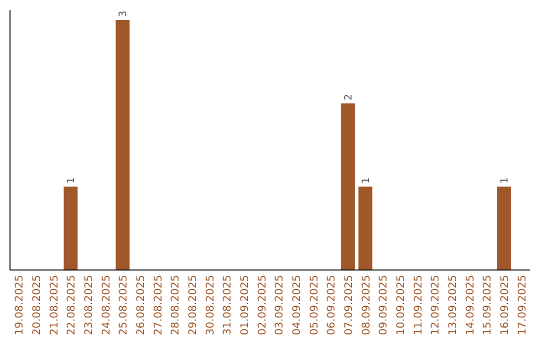 The width and height of the screenshot is (540, 340). I want to click on x-tick-label: 31.08.2025, so click(228, 305).